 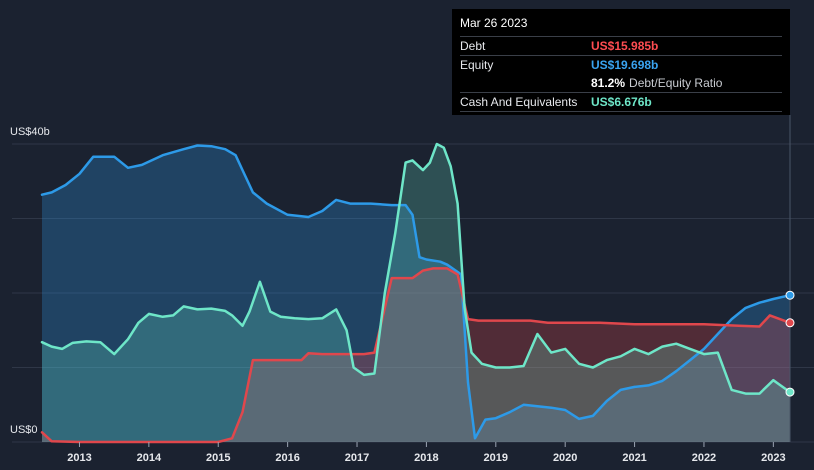 I want to click on y-tick-label: US$40b, so click(x=30, y=132).